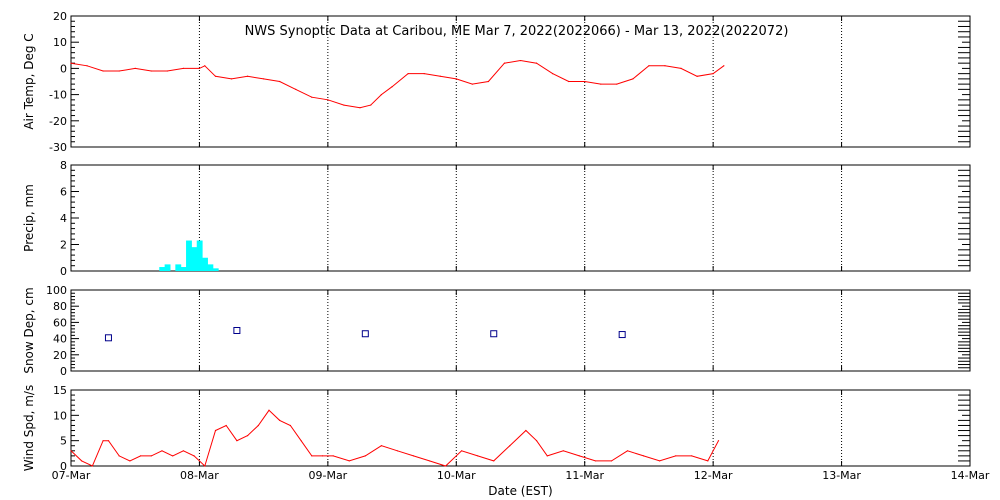 The width and height of the screenshot is (1000, 500). What do you see at coordinates (584, 475) in the screenshot?
I see `x-tick-label: 11-Mar` at bounding box center [584, 475].